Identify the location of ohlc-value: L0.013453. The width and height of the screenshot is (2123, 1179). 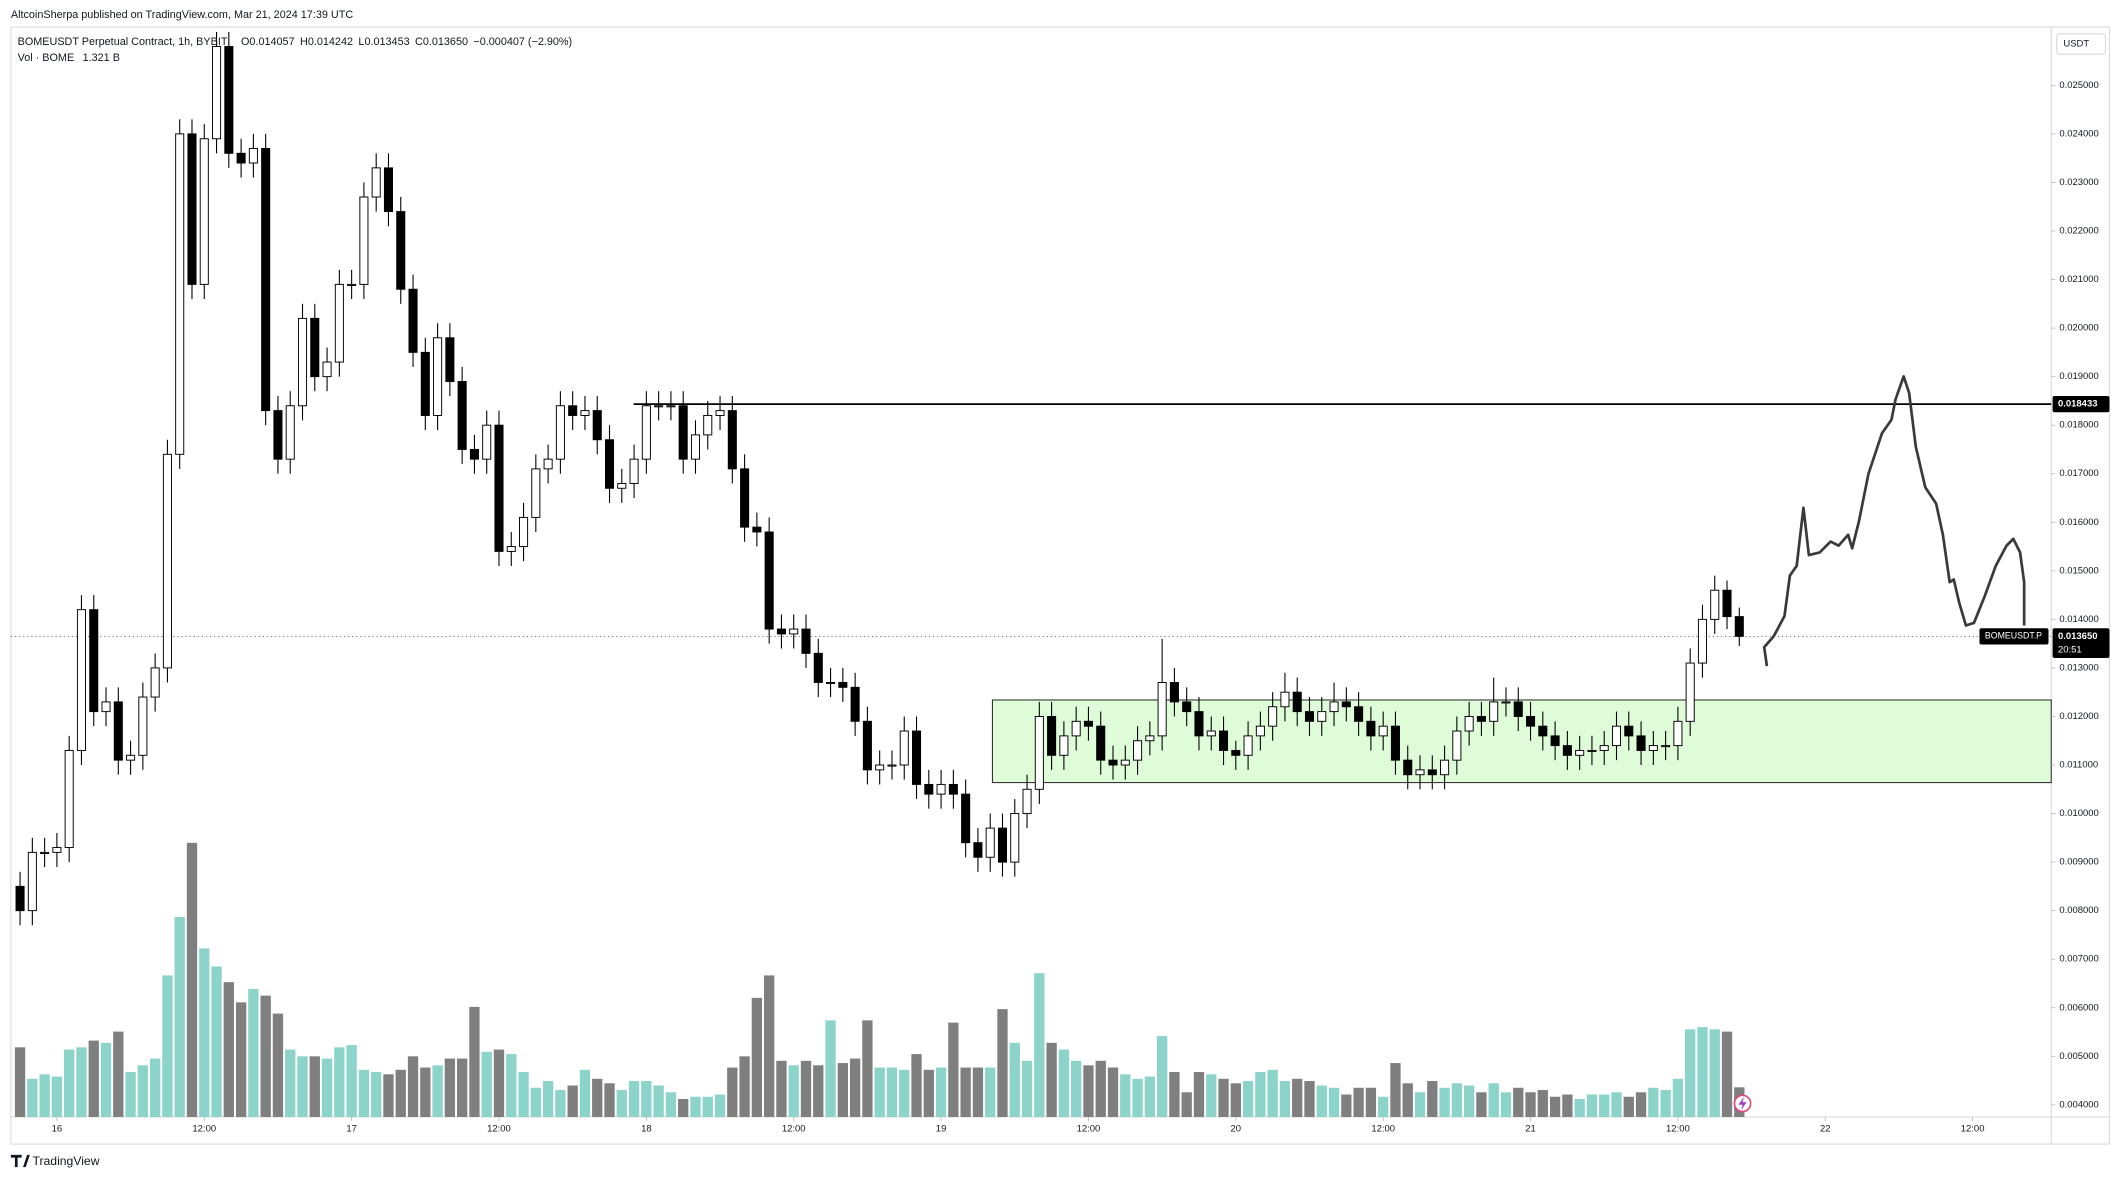
(383, 42).